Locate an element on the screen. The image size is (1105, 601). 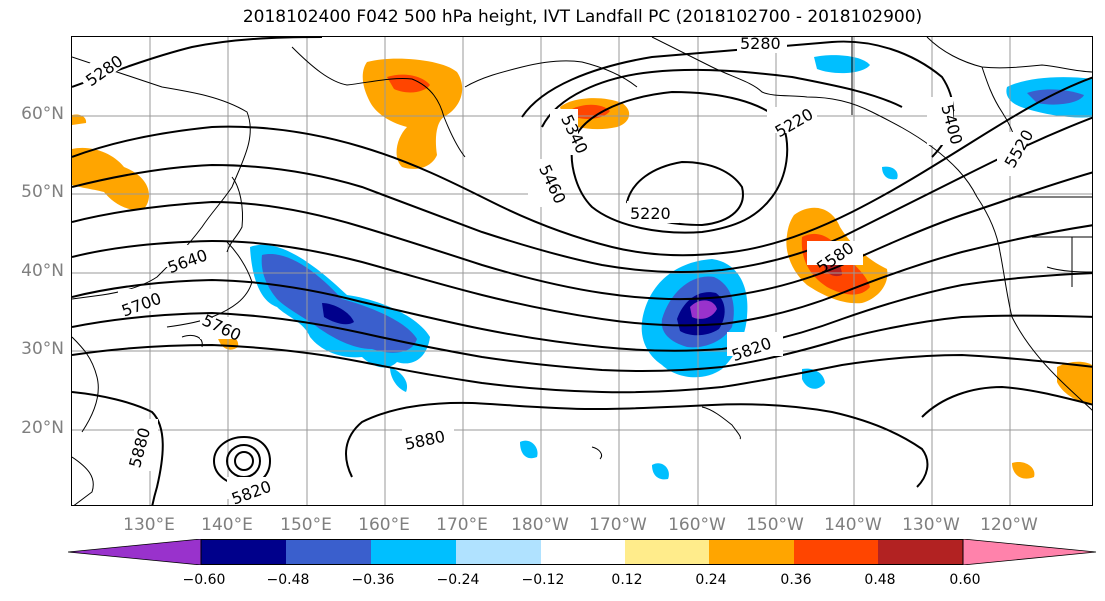
lon-label-170e: 170°E is located at coordinates (462, 525).